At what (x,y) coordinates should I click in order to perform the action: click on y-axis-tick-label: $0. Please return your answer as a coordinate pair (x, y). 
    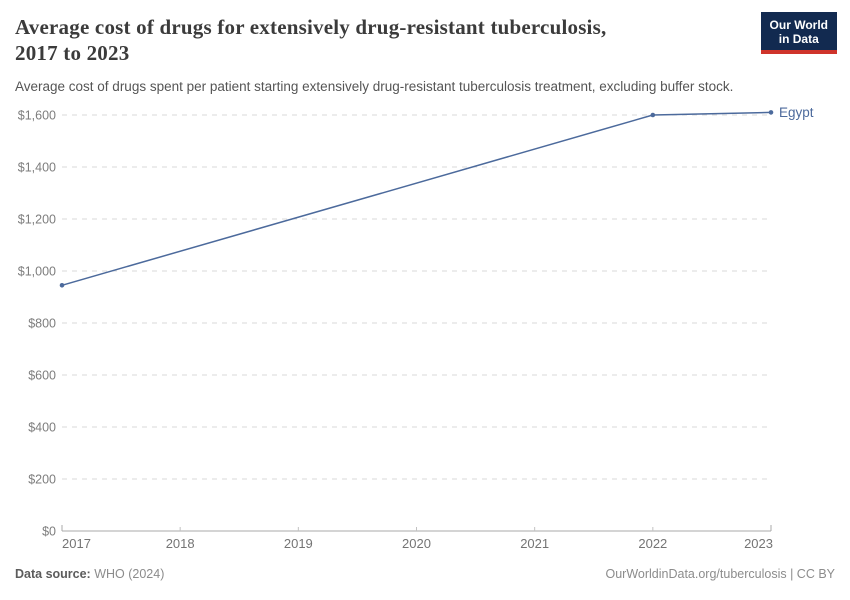
    Looking at the image, I should click on (49, 532).